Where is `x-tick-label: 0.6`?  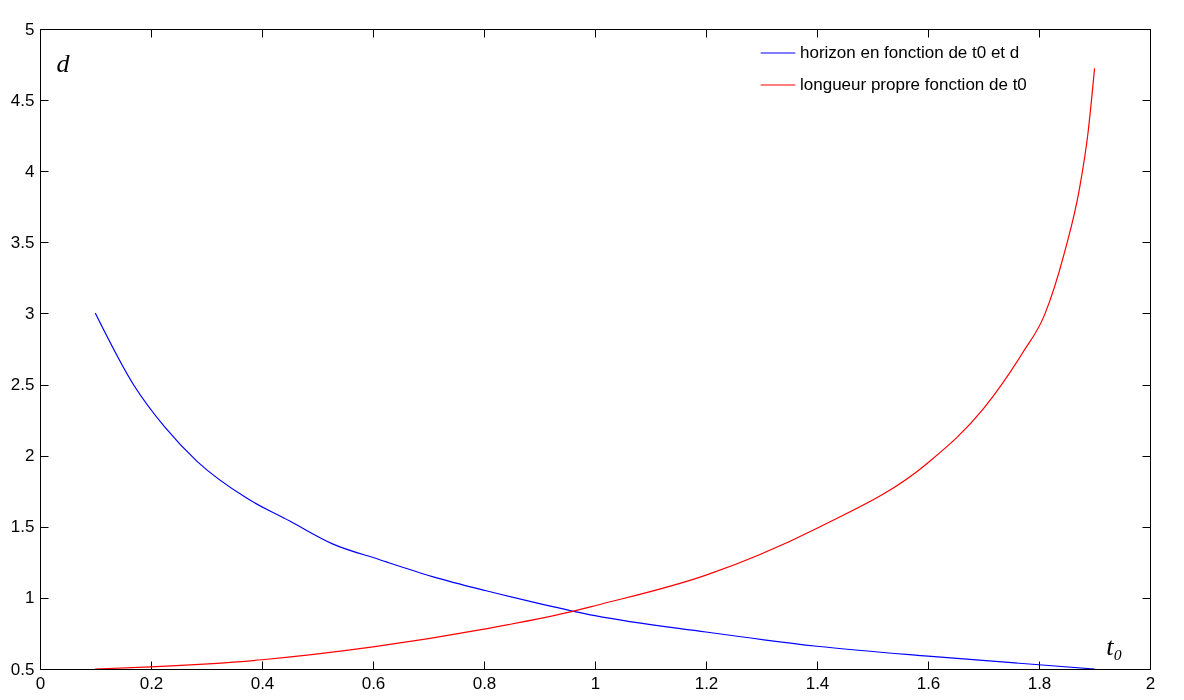
x-tick-label: 0.6 is located at coordinates (373, 683).